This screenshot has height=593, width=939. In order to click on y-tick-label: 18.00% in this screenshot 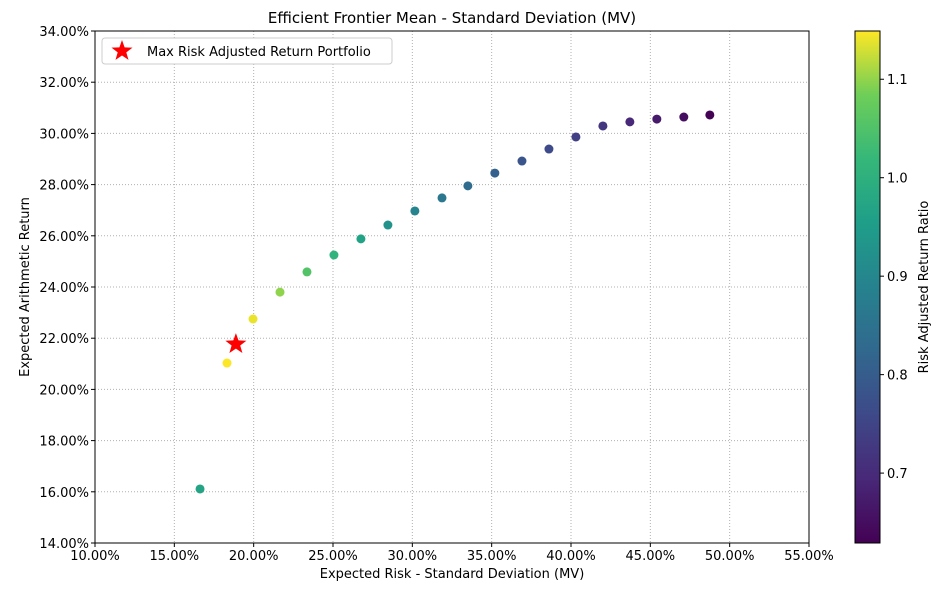, I will do `click(64, 442)`.